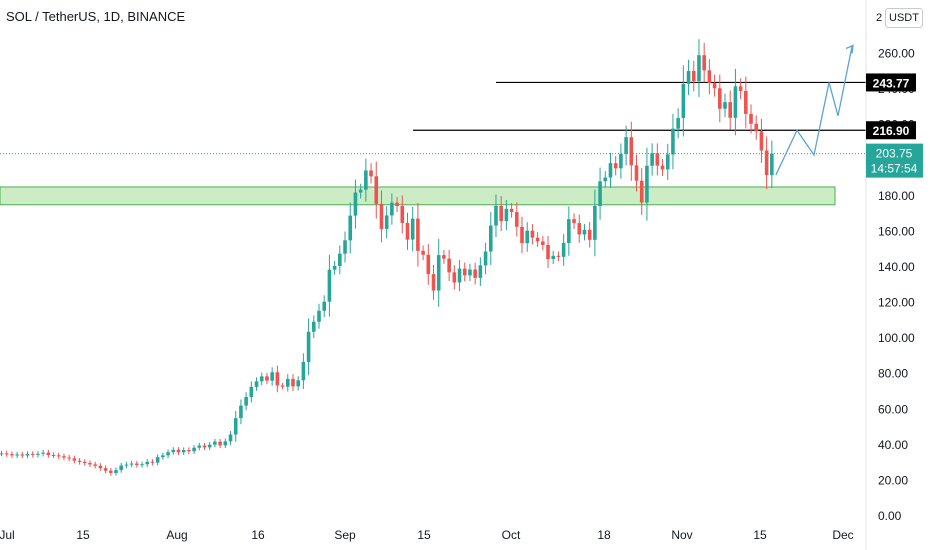  I want to click on x-tick-label: 16, so click(258, 535).